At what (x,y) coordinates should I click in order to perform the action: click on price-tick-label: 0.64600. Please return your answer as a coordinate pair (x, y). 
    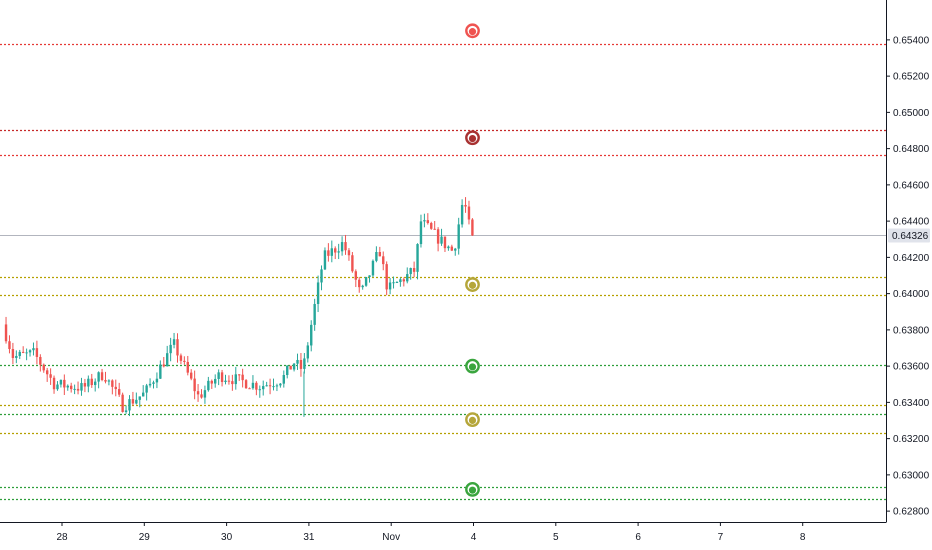
    Looking at the image, I should click on (911, 185).